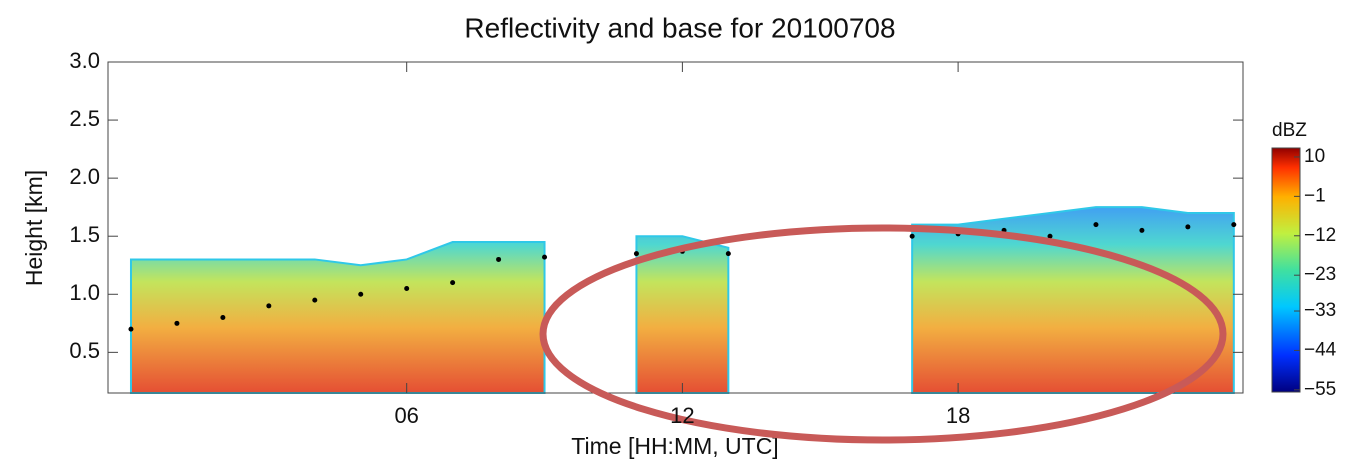  I want to click on x-axis-label: Time [HH:MM, UTC], so click(674, 446).